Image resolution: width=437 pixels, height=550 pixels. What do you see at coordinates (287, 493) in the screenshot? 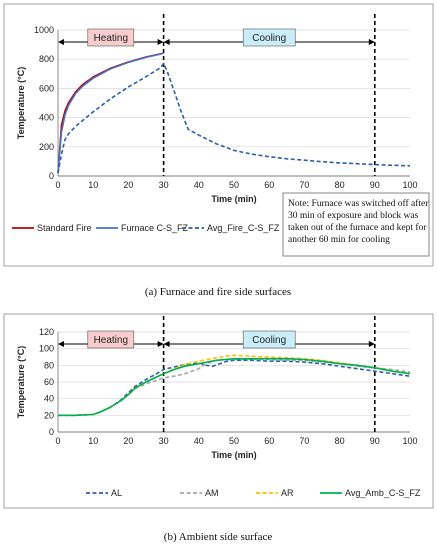
I see `legend-label: AR` at bounding box center [287, 493].